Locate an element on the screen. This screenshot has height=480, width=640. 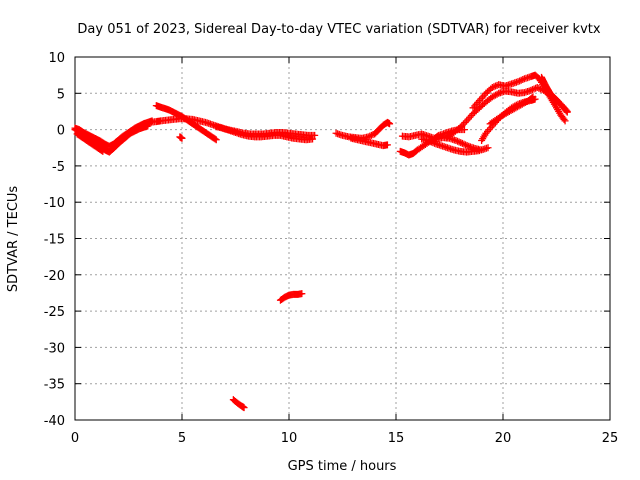
y-axis-label: SDTVAR / TECUs is located at coordinates (13, 239).